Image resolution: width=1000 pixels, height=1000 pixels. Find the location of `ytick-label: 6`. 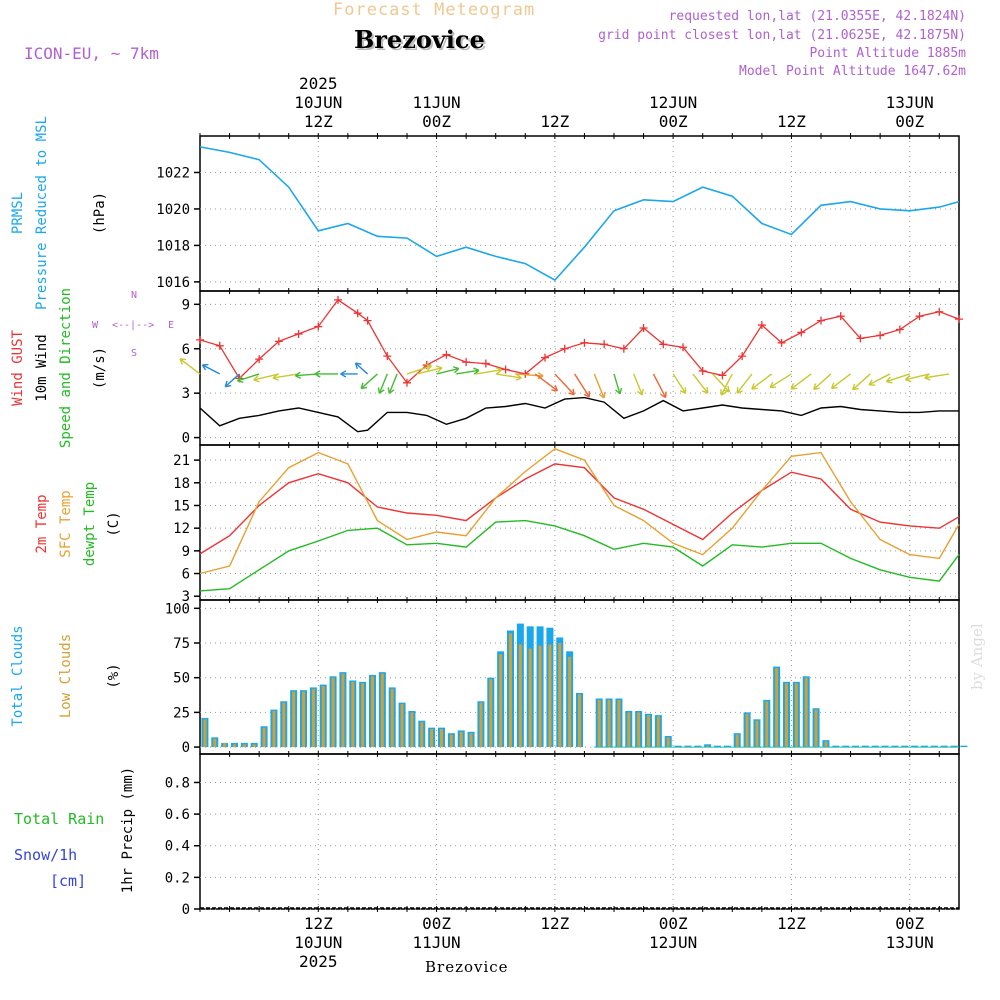

ytick-label: 6 is located at coordinates (186, 350).